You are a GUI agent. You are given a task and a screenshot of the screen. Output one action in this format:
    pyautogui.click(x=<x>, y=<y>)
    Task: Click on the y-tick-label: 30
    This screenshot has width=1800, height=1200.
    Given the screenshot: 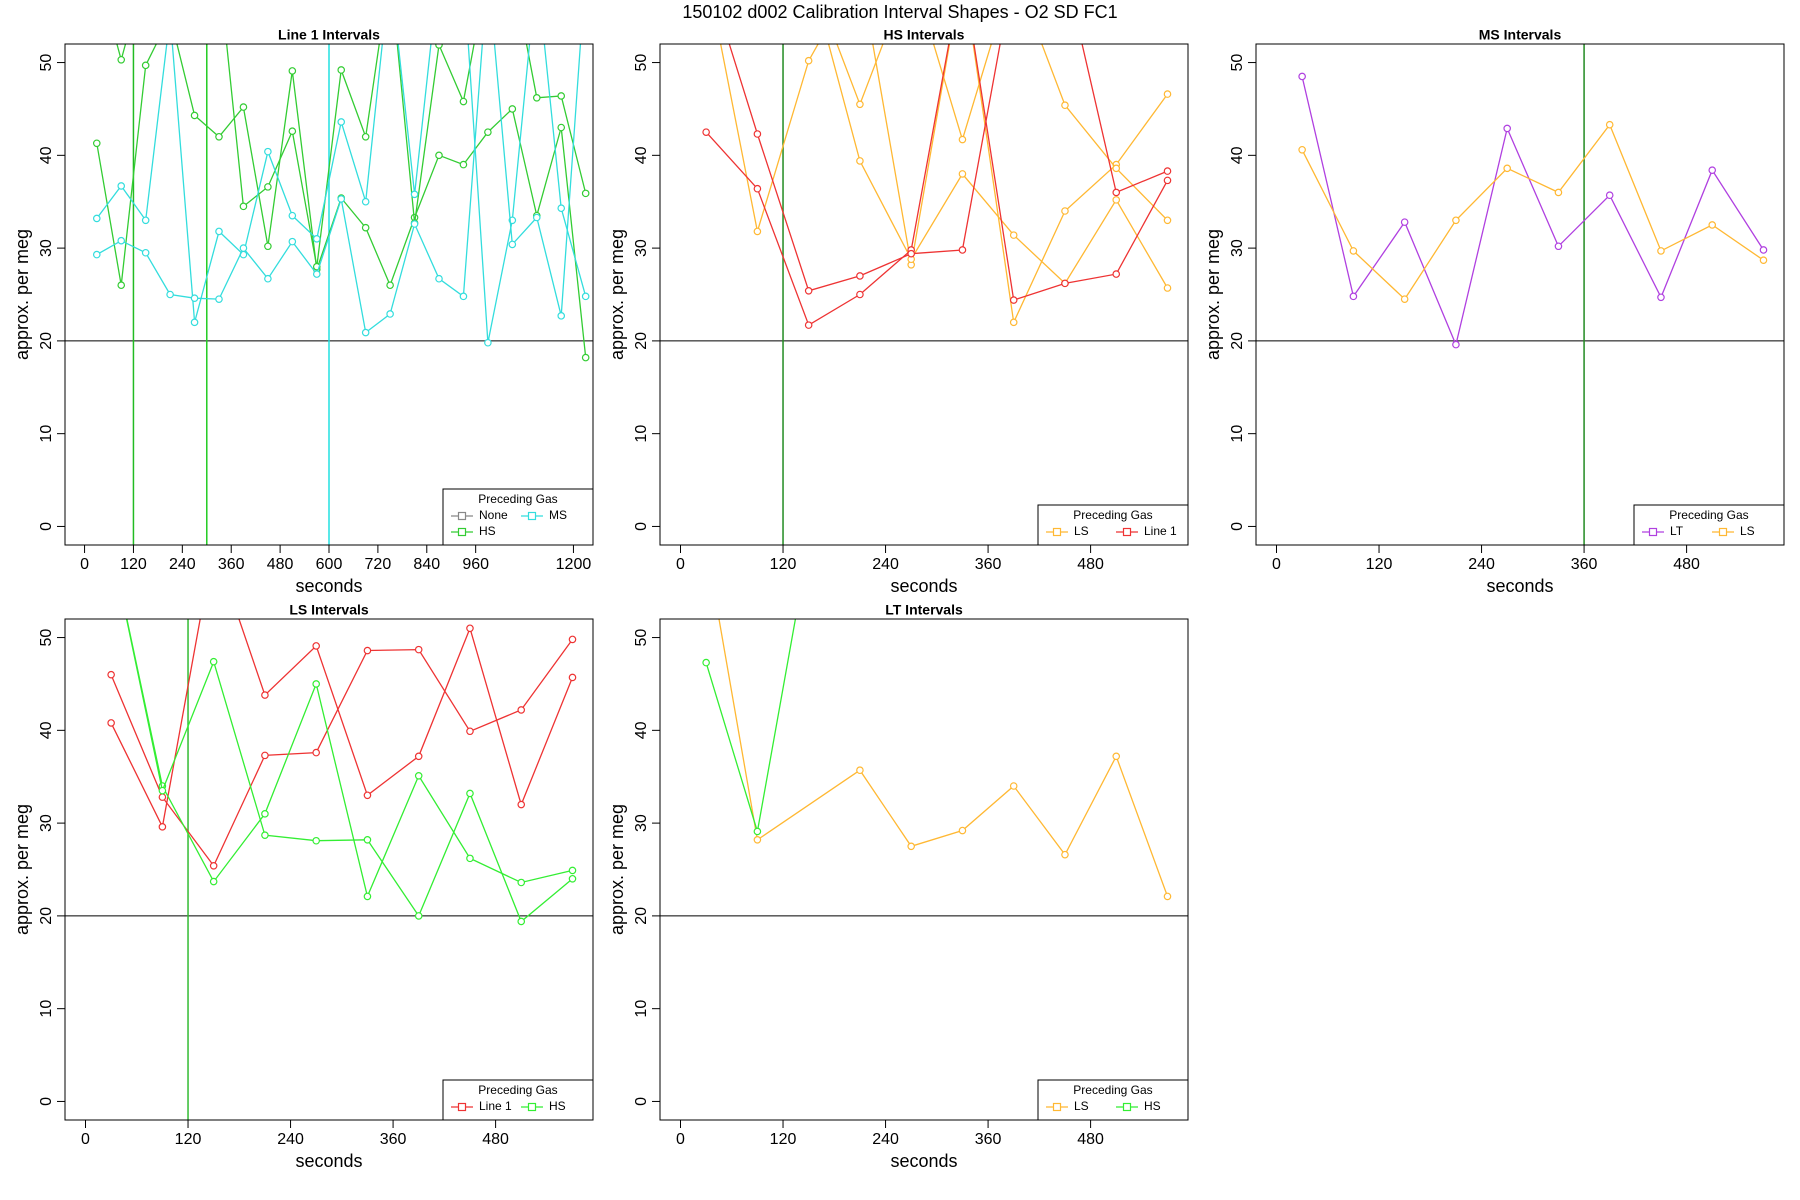 What is the action you would take?
    pyautogui.click(x=46, y=823)
    